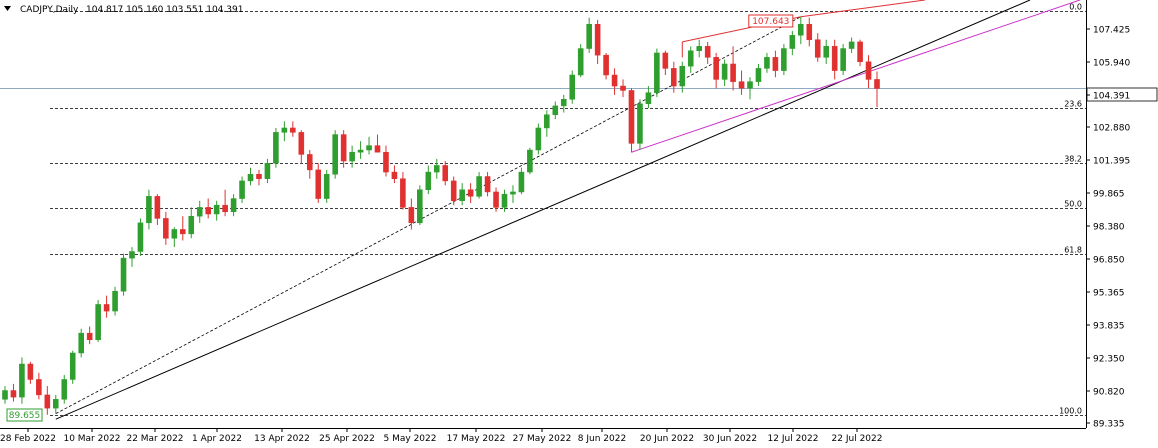 The width and height of the screenshot is (1158, 448). I want to click on fib-label: 100.0, so click(1070, 411).